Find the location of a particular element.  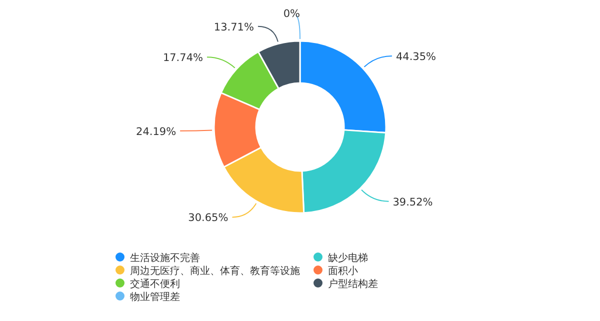

text: 0% is located at coordinates (291, 14).